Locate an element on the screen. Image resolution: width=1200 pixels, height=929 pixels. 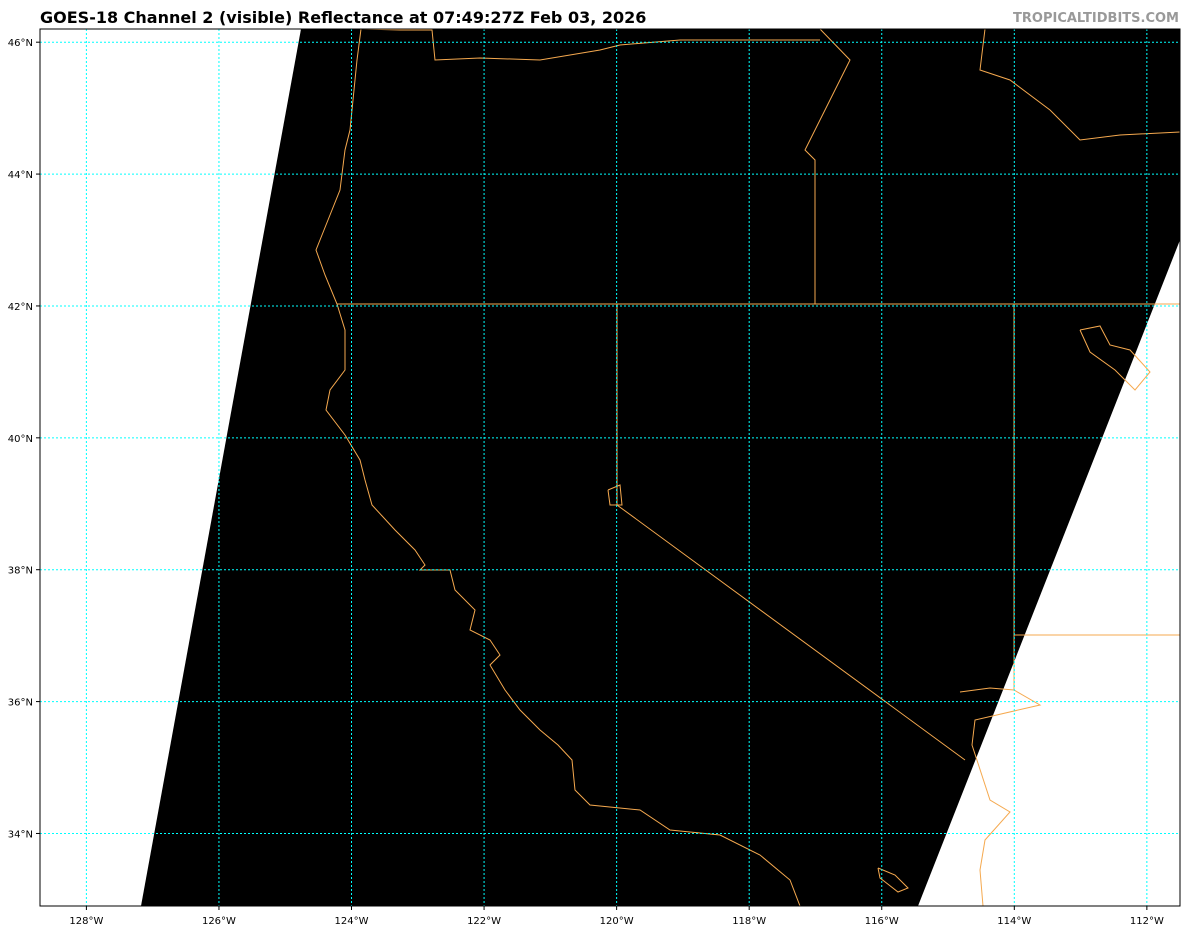
latitude-label: 34°N is located at coordinates (20, 834).